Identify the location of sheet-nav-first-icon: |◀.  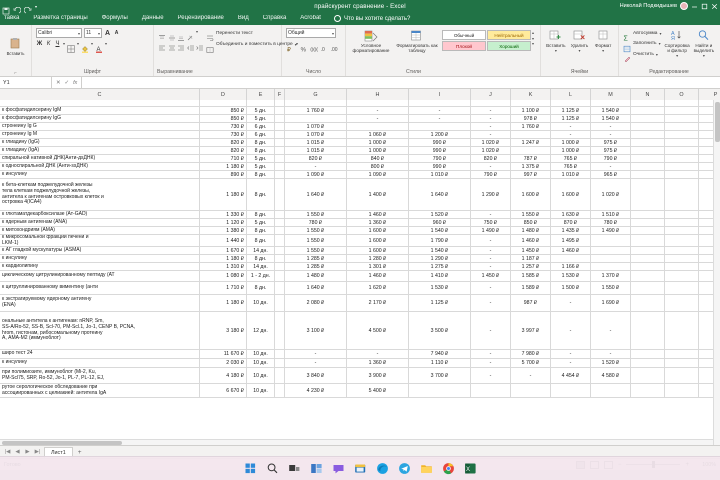
(7, 452).